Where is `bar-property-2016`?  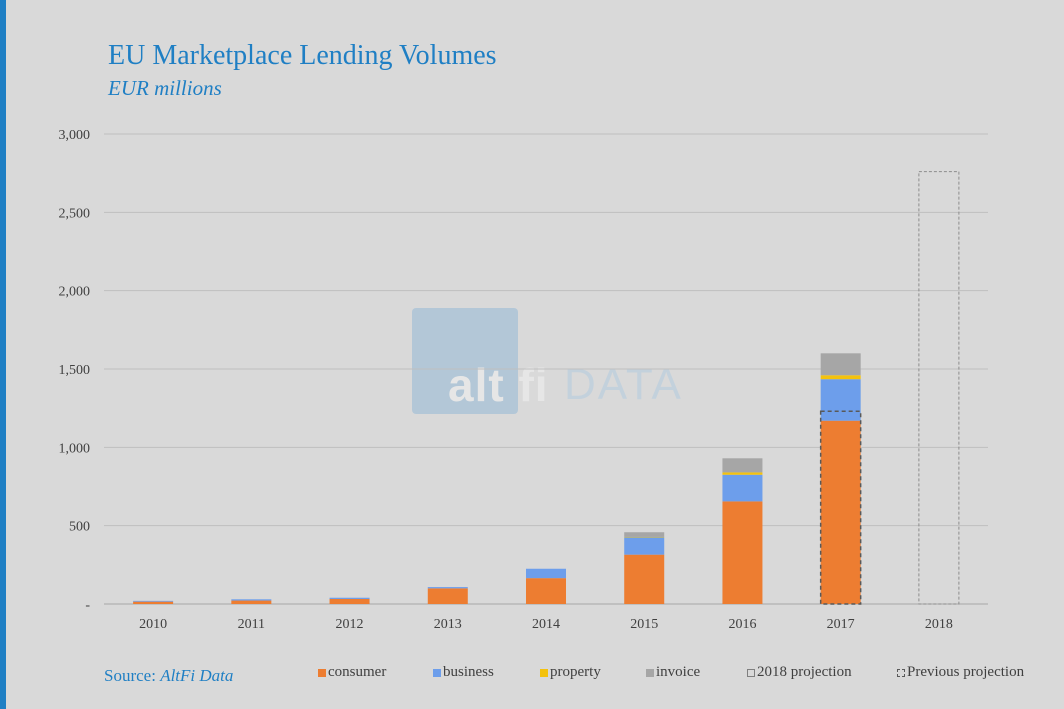
bar-property-2016 is located at coordinates (742, 473).